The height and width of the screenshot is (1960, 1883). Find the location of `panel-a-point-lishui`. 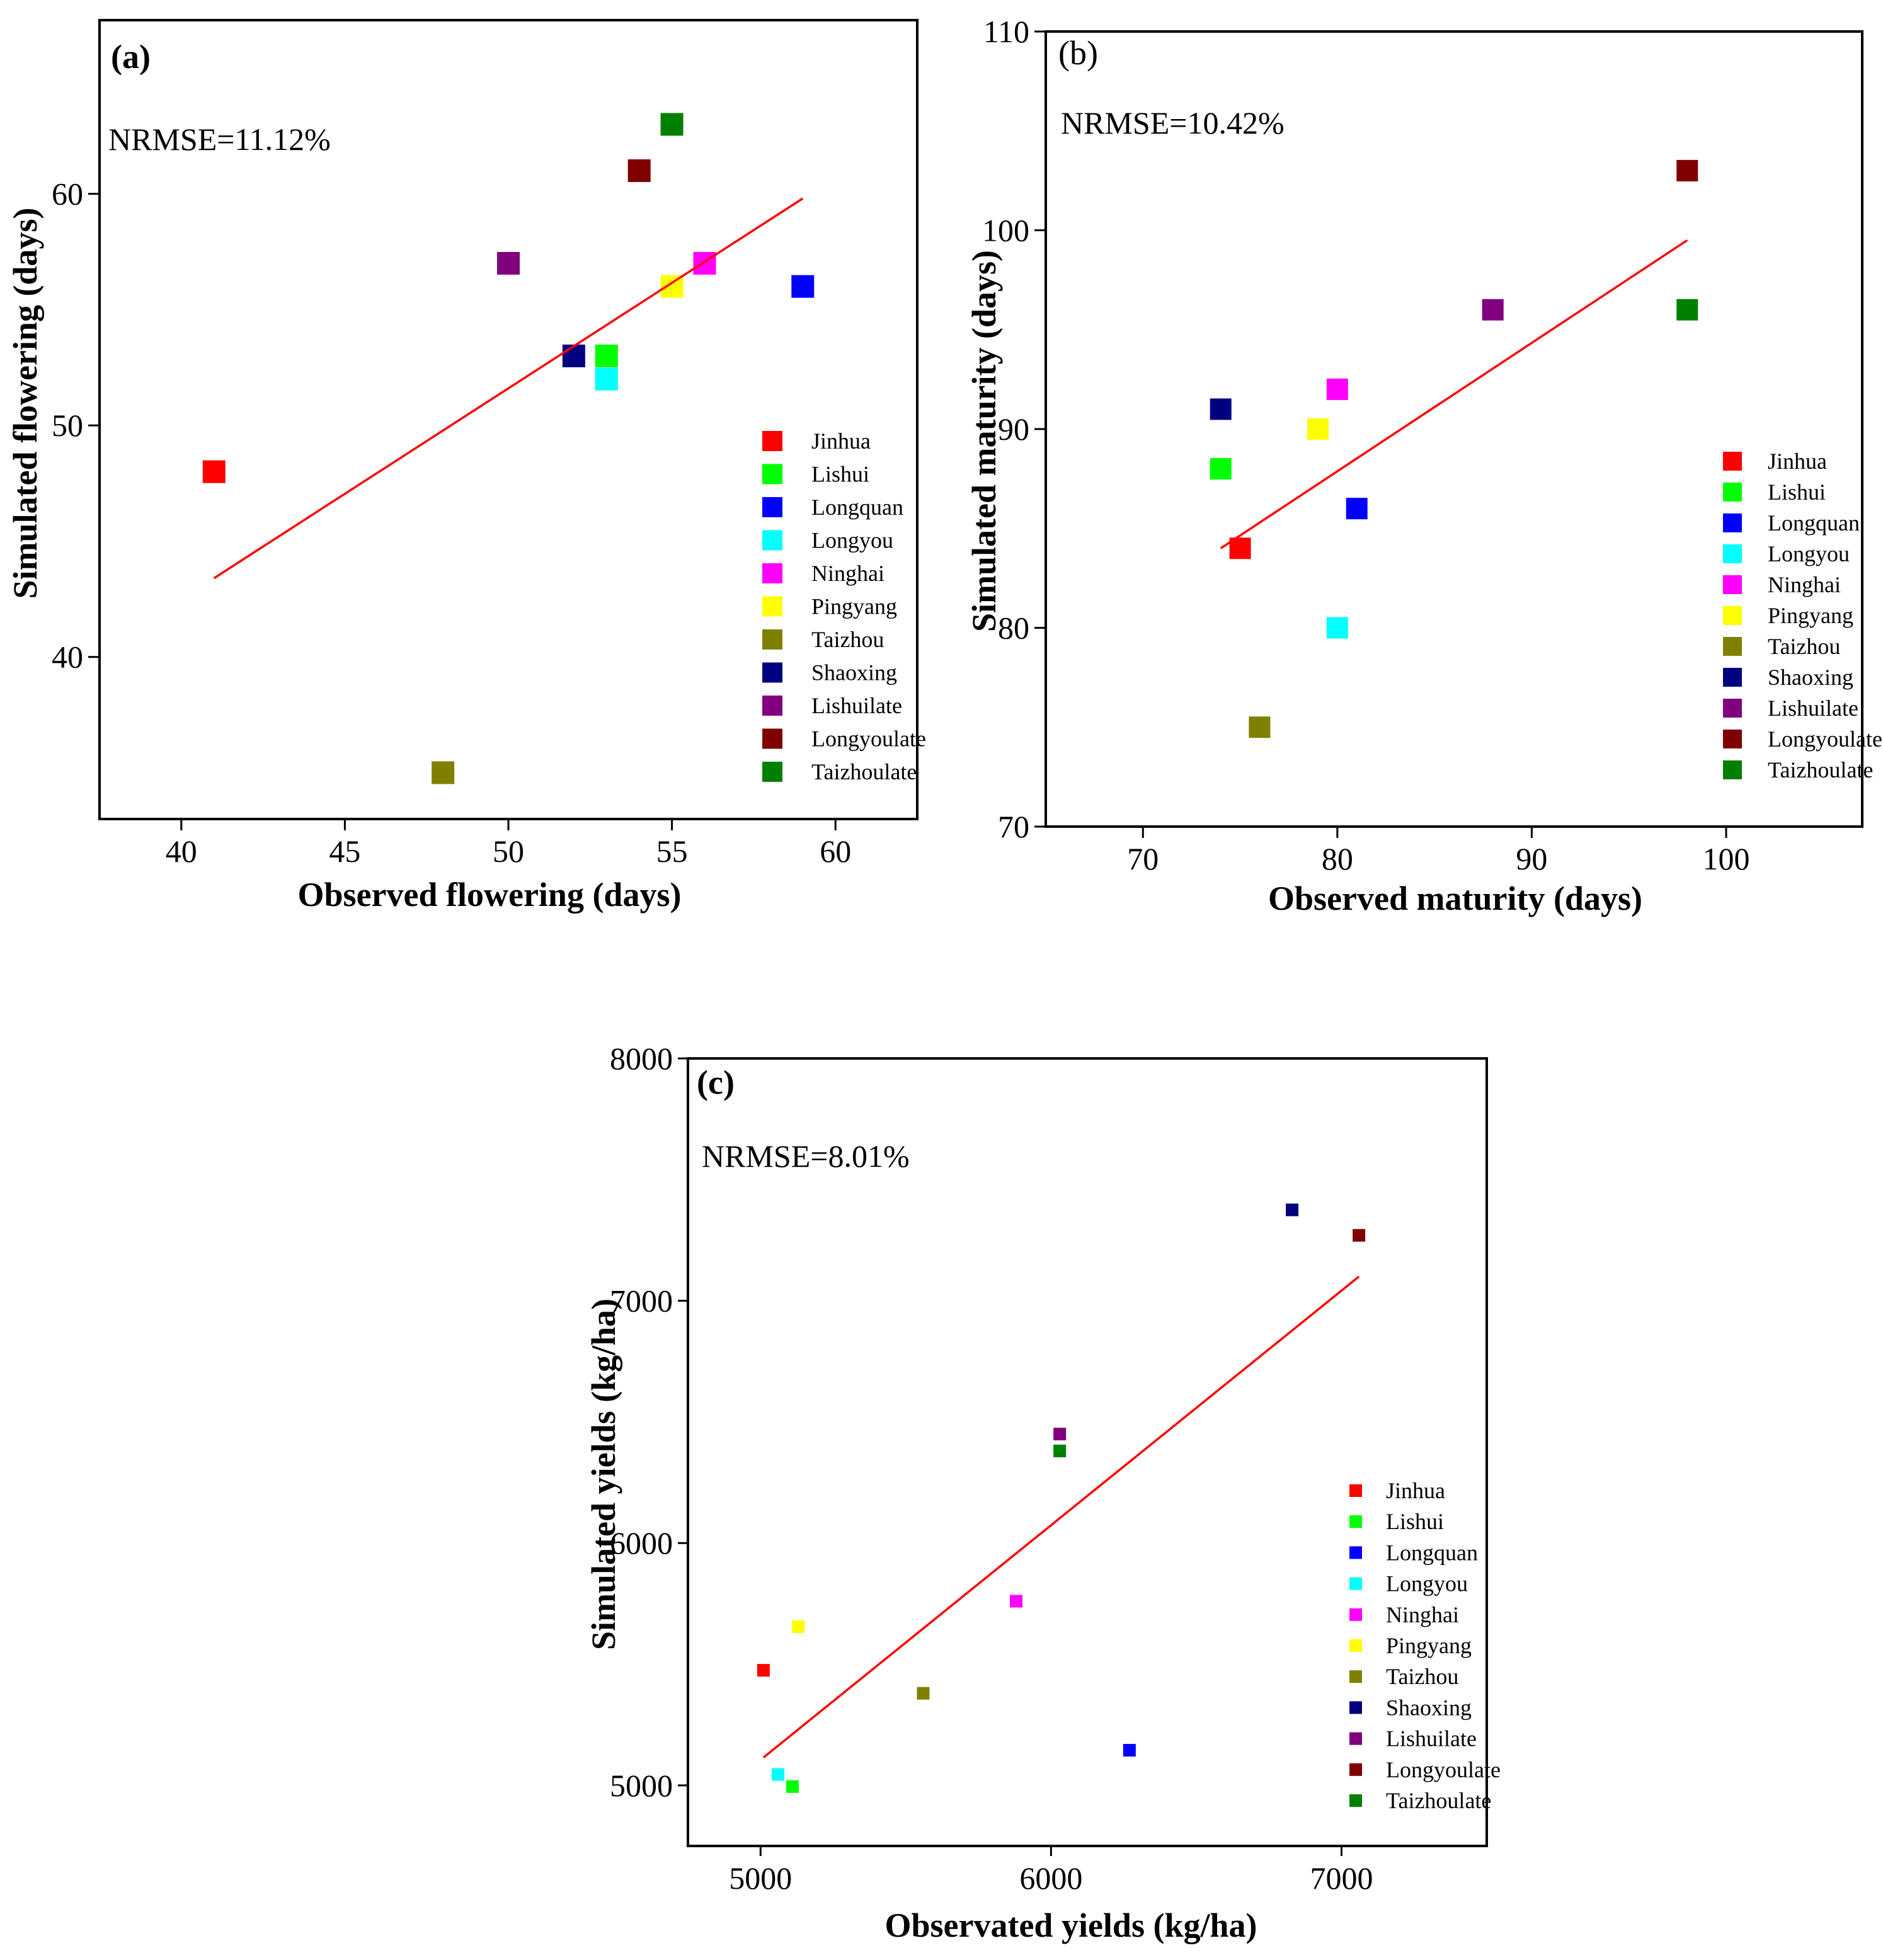

panel-a-point-lishui is located at coordinates (606, 355).